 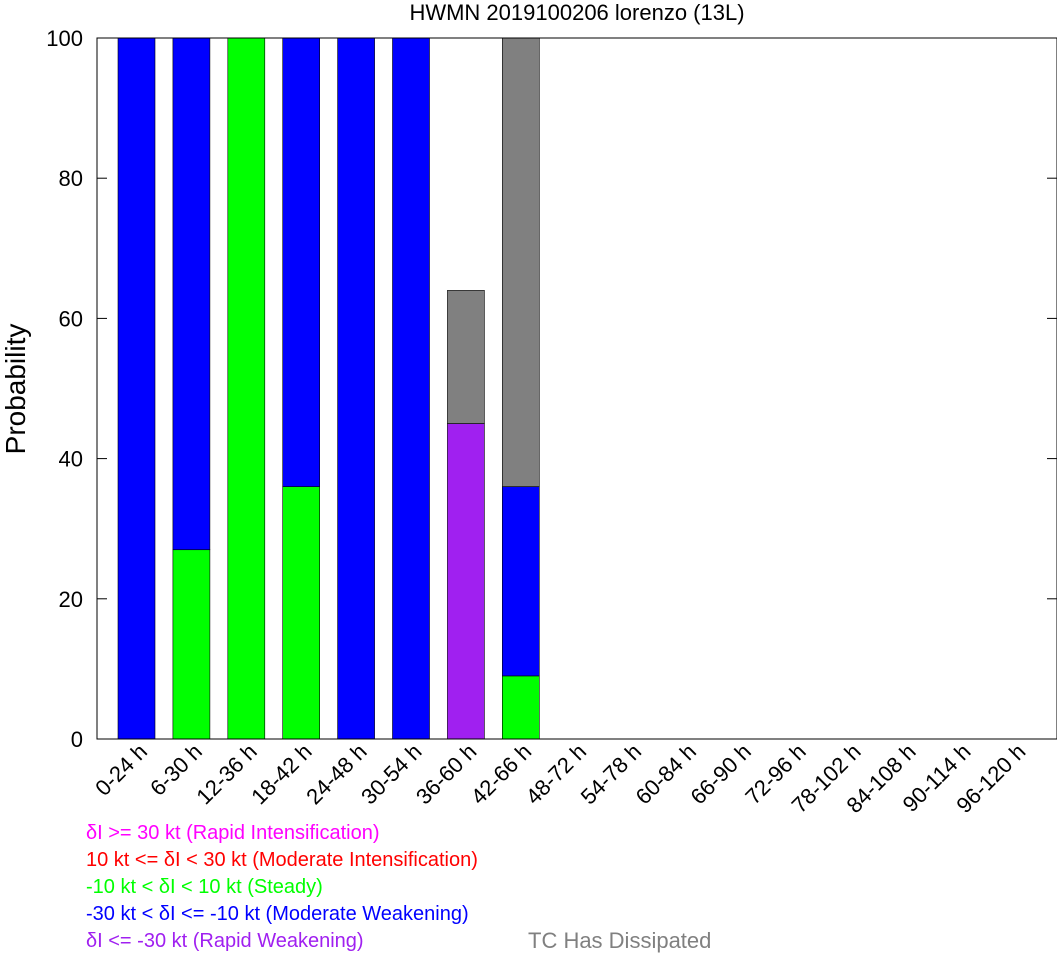 What do you see at coordinates (121, 770) in the screenshot?
I see `x-tick-label-0: 0-24 h` at bounding box center [121, 770].